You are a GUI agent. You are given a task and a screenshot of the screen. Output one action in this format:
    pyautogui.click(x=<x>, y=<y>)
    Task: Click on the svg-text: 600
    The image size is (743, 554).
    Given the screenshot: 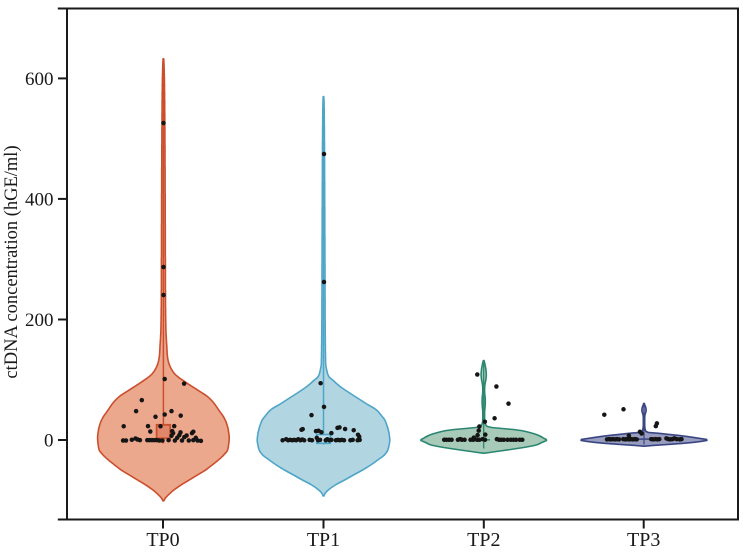 What is the action you would take?
    pyautogui.click(x=39, y=79)
    